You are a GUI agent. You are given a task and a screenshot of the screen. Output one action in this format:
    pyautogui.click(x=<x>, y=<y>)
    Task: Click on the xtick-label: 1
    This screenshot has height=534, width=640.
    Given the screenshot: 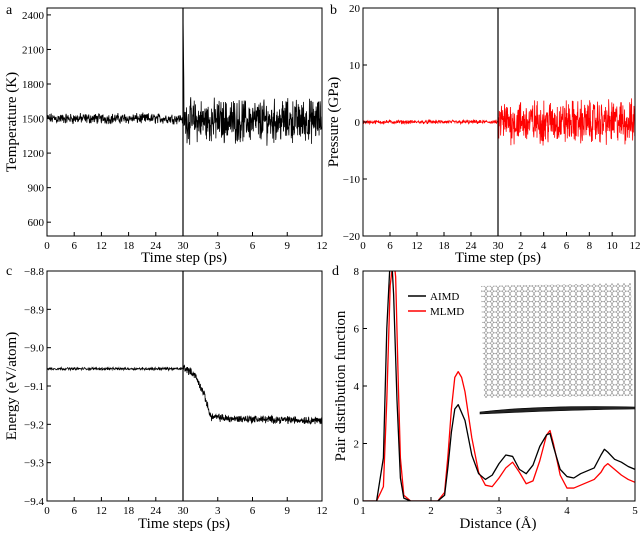 What is the action you would take?
    pyautogui.click(x=363, y=511)
    